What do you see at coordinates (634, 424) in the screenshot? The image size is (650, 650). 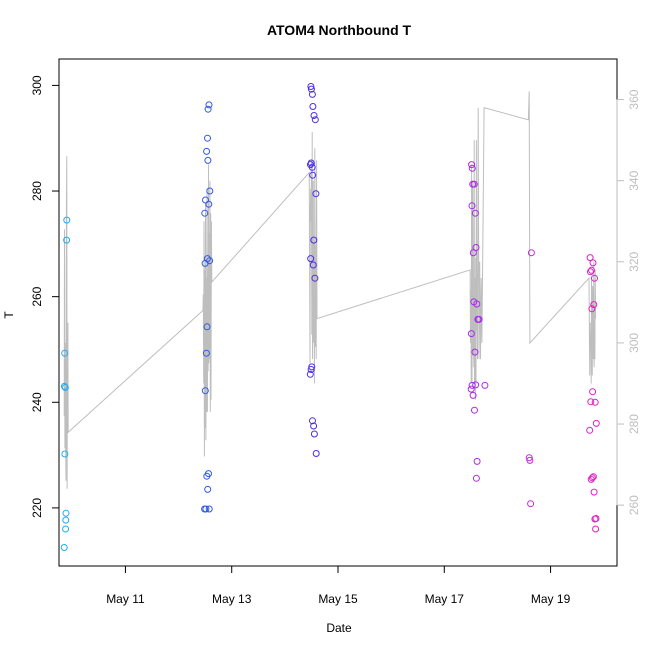 I see `y-right-tick-label: 280` at bounding box center [634, 424].